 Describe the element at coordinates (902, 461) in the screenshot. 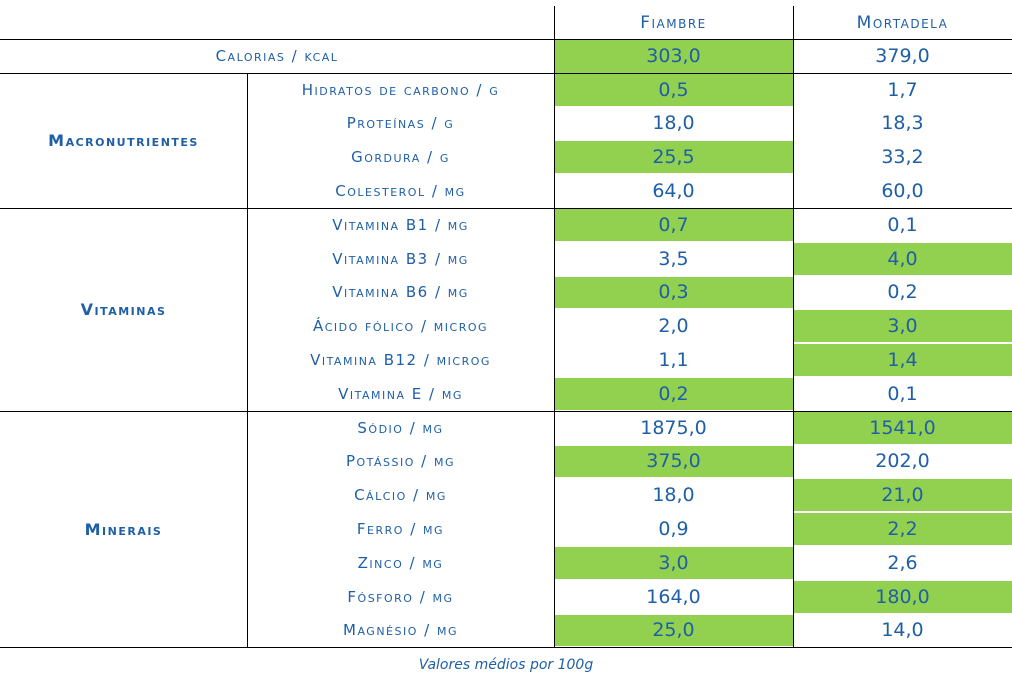

I see `mortadela-value: 202,0` at that location.